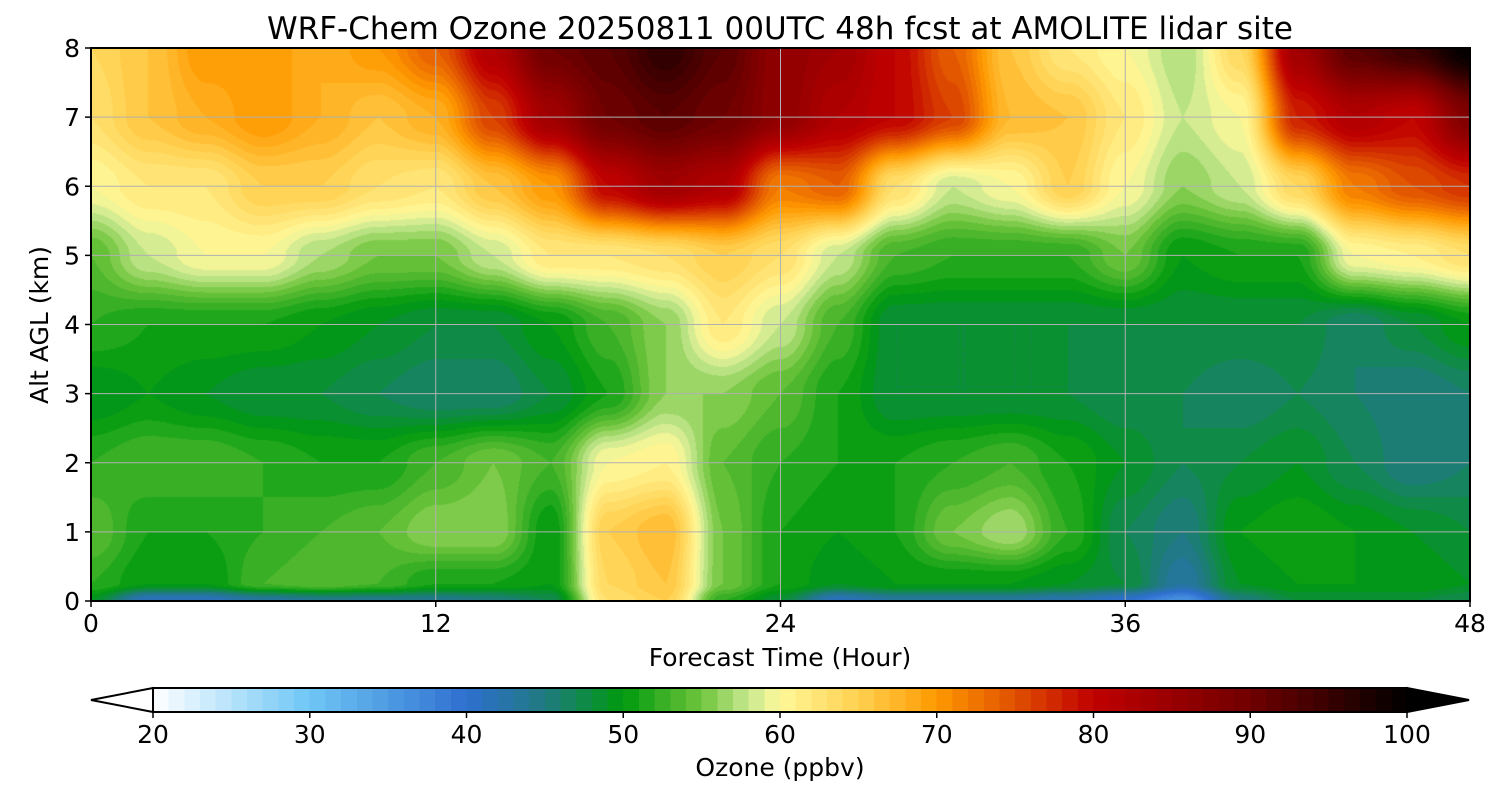 The height and width of the screenshot is (800, 1500). What do you see at coordinates (72, 255) in the screenshot?
I see `y-tick-label: 5` at bounding box center [72, 255].